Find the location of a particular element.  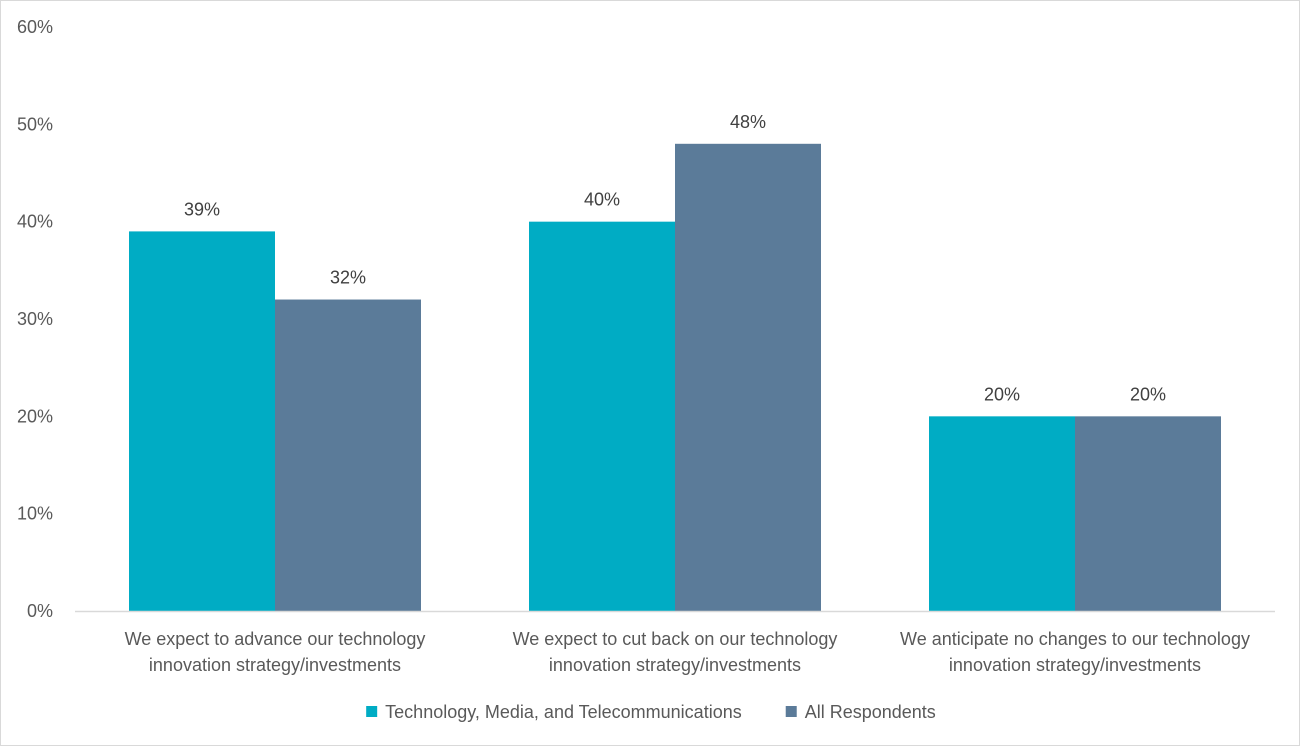

data-label: 32% is located at coordinates (348, 278).